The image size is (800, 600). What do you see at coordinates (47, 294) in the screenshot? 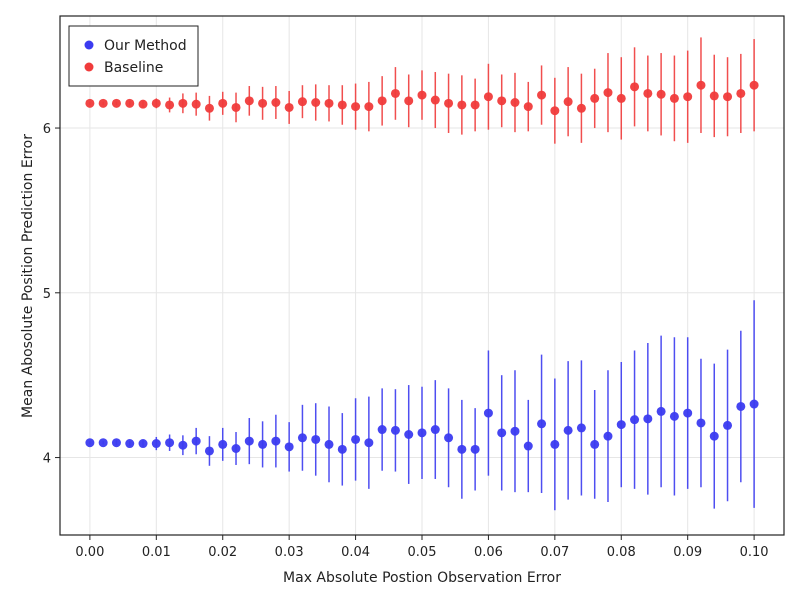
I see `y-tick-label: 5` at bounding box center [47, 294].